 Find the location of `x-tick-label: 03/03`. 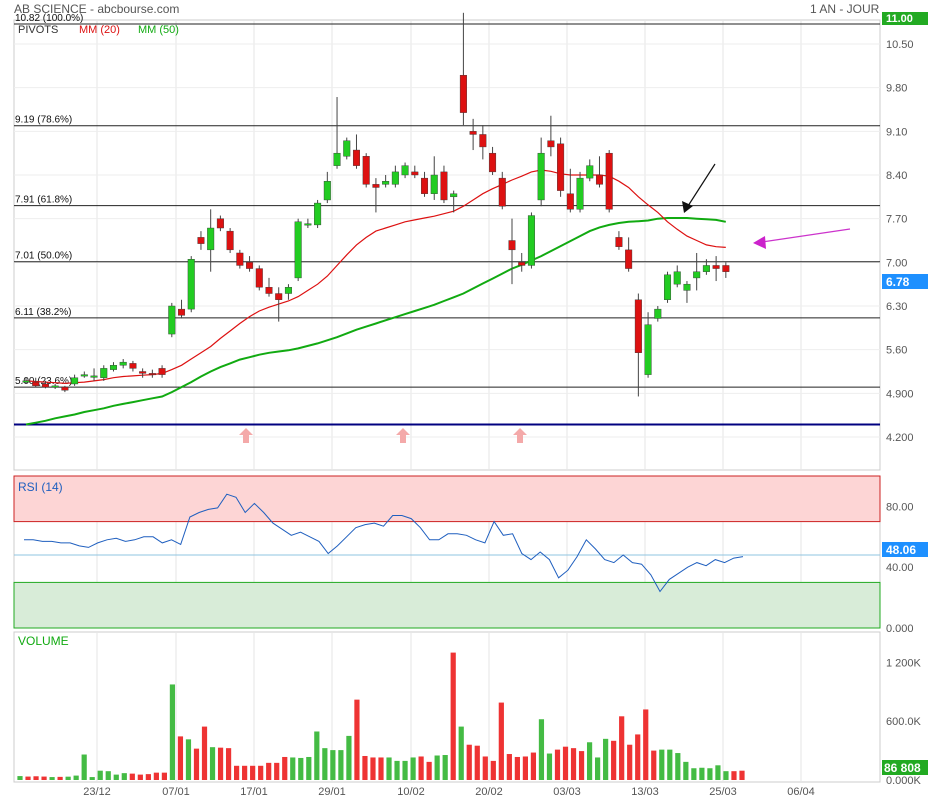

x-tick-label: 03/03 is located at coordinates (567, 792).